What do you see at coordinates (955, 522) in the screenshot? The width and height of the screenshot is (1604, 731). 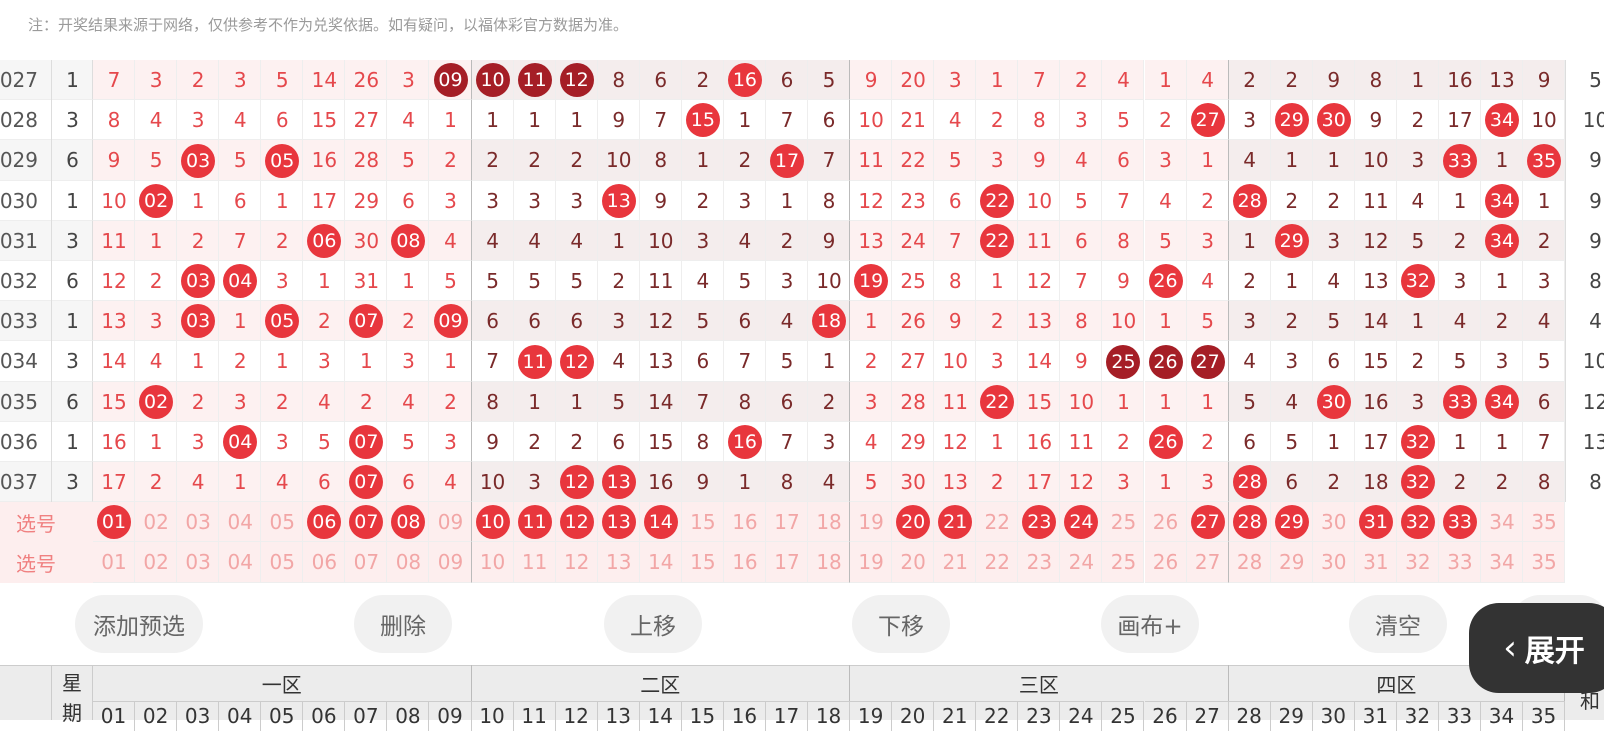 I see `ball: 21` at bounding box center [955, 522].